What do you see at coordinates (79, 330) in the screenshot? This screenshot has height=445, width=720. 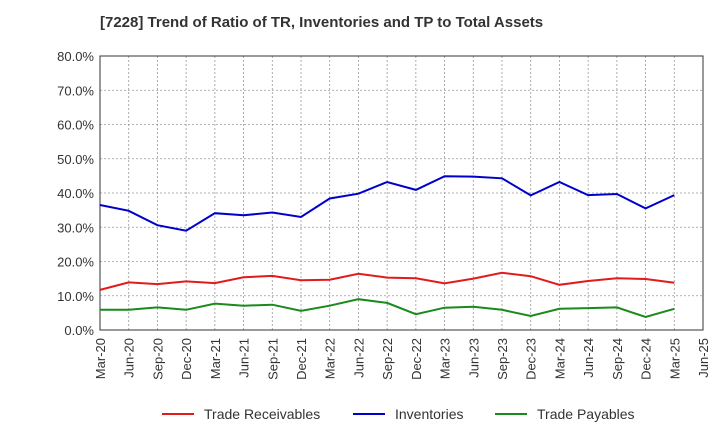 I see `y-tick-label: 0.0%` at bounding box center [79, 330].